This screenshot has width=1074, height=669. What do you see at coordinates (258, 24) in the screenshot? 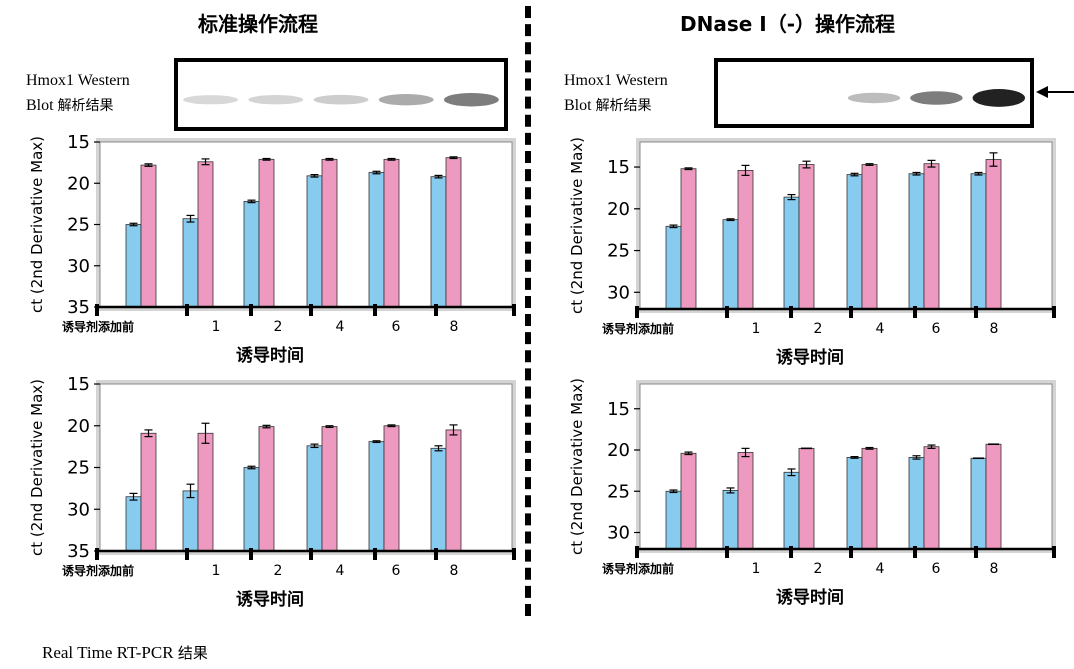
I see `left-title: 标准操作流程` at bounding box center [258, 24].